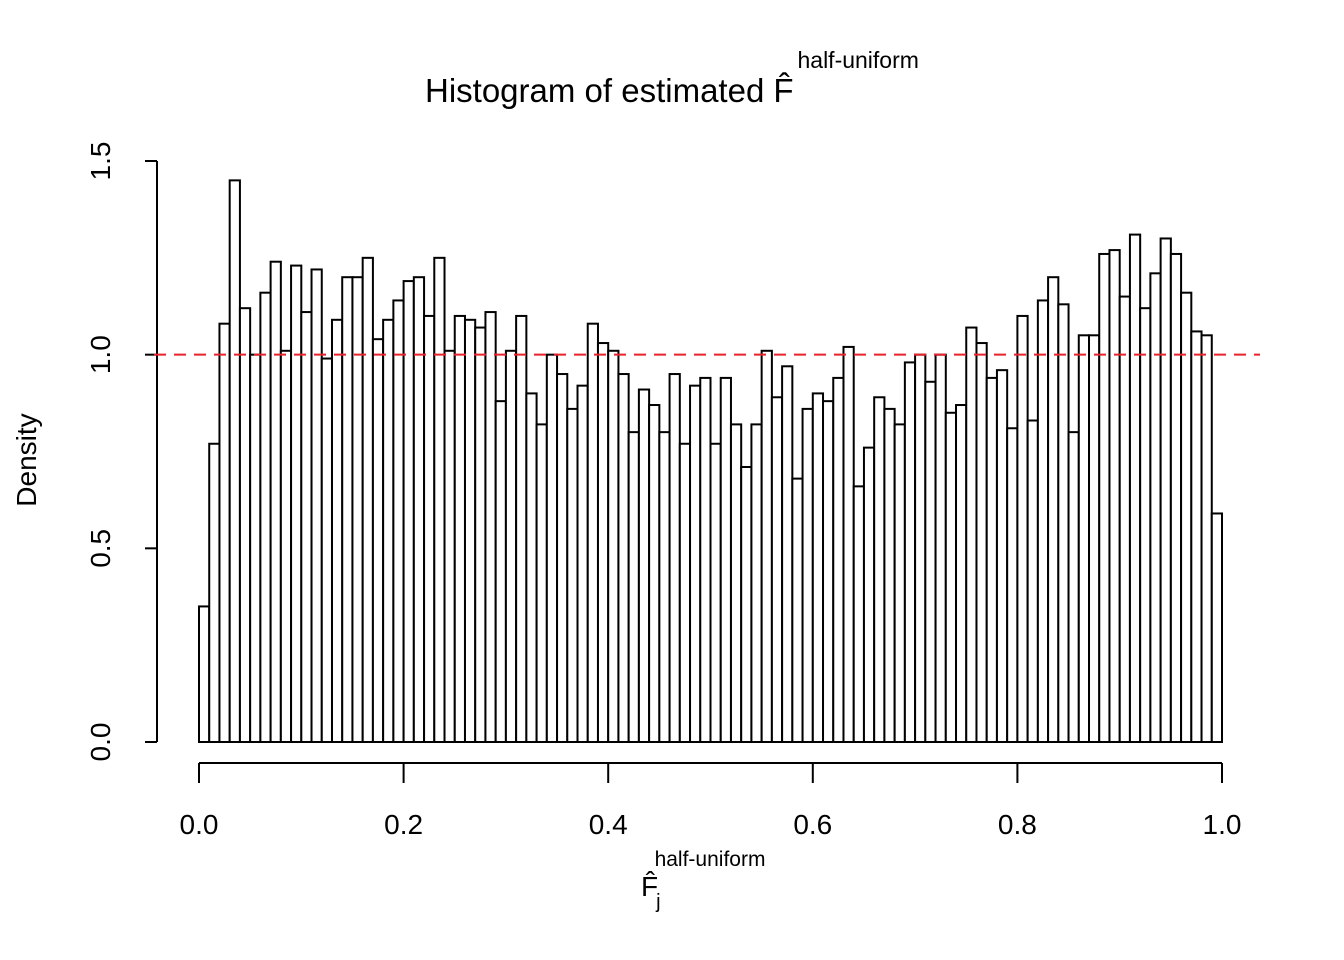 The width and height of the screenshot is (1344, 960). Describe the element at coordinates (710, 859) in the screenshot. I see `x-label-superscript: half-uniform` at that location.